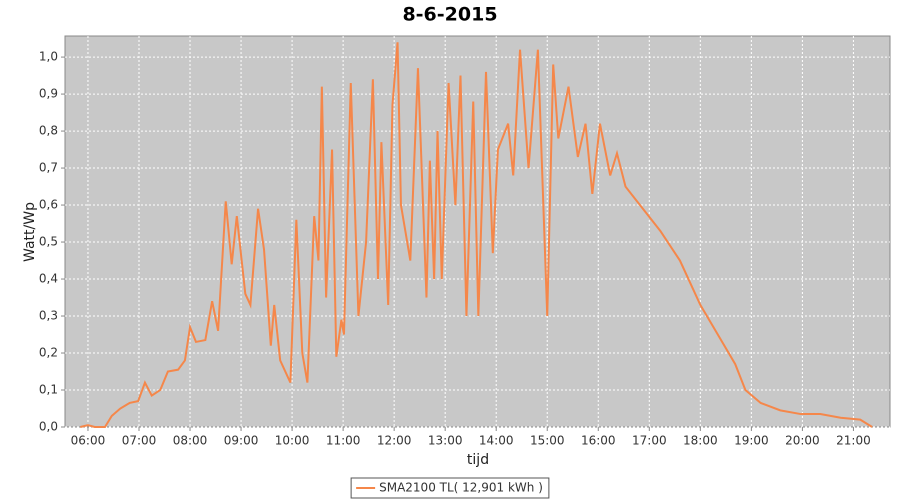  I want to click on chart-title: 8-6-2015, so click(449, 15).